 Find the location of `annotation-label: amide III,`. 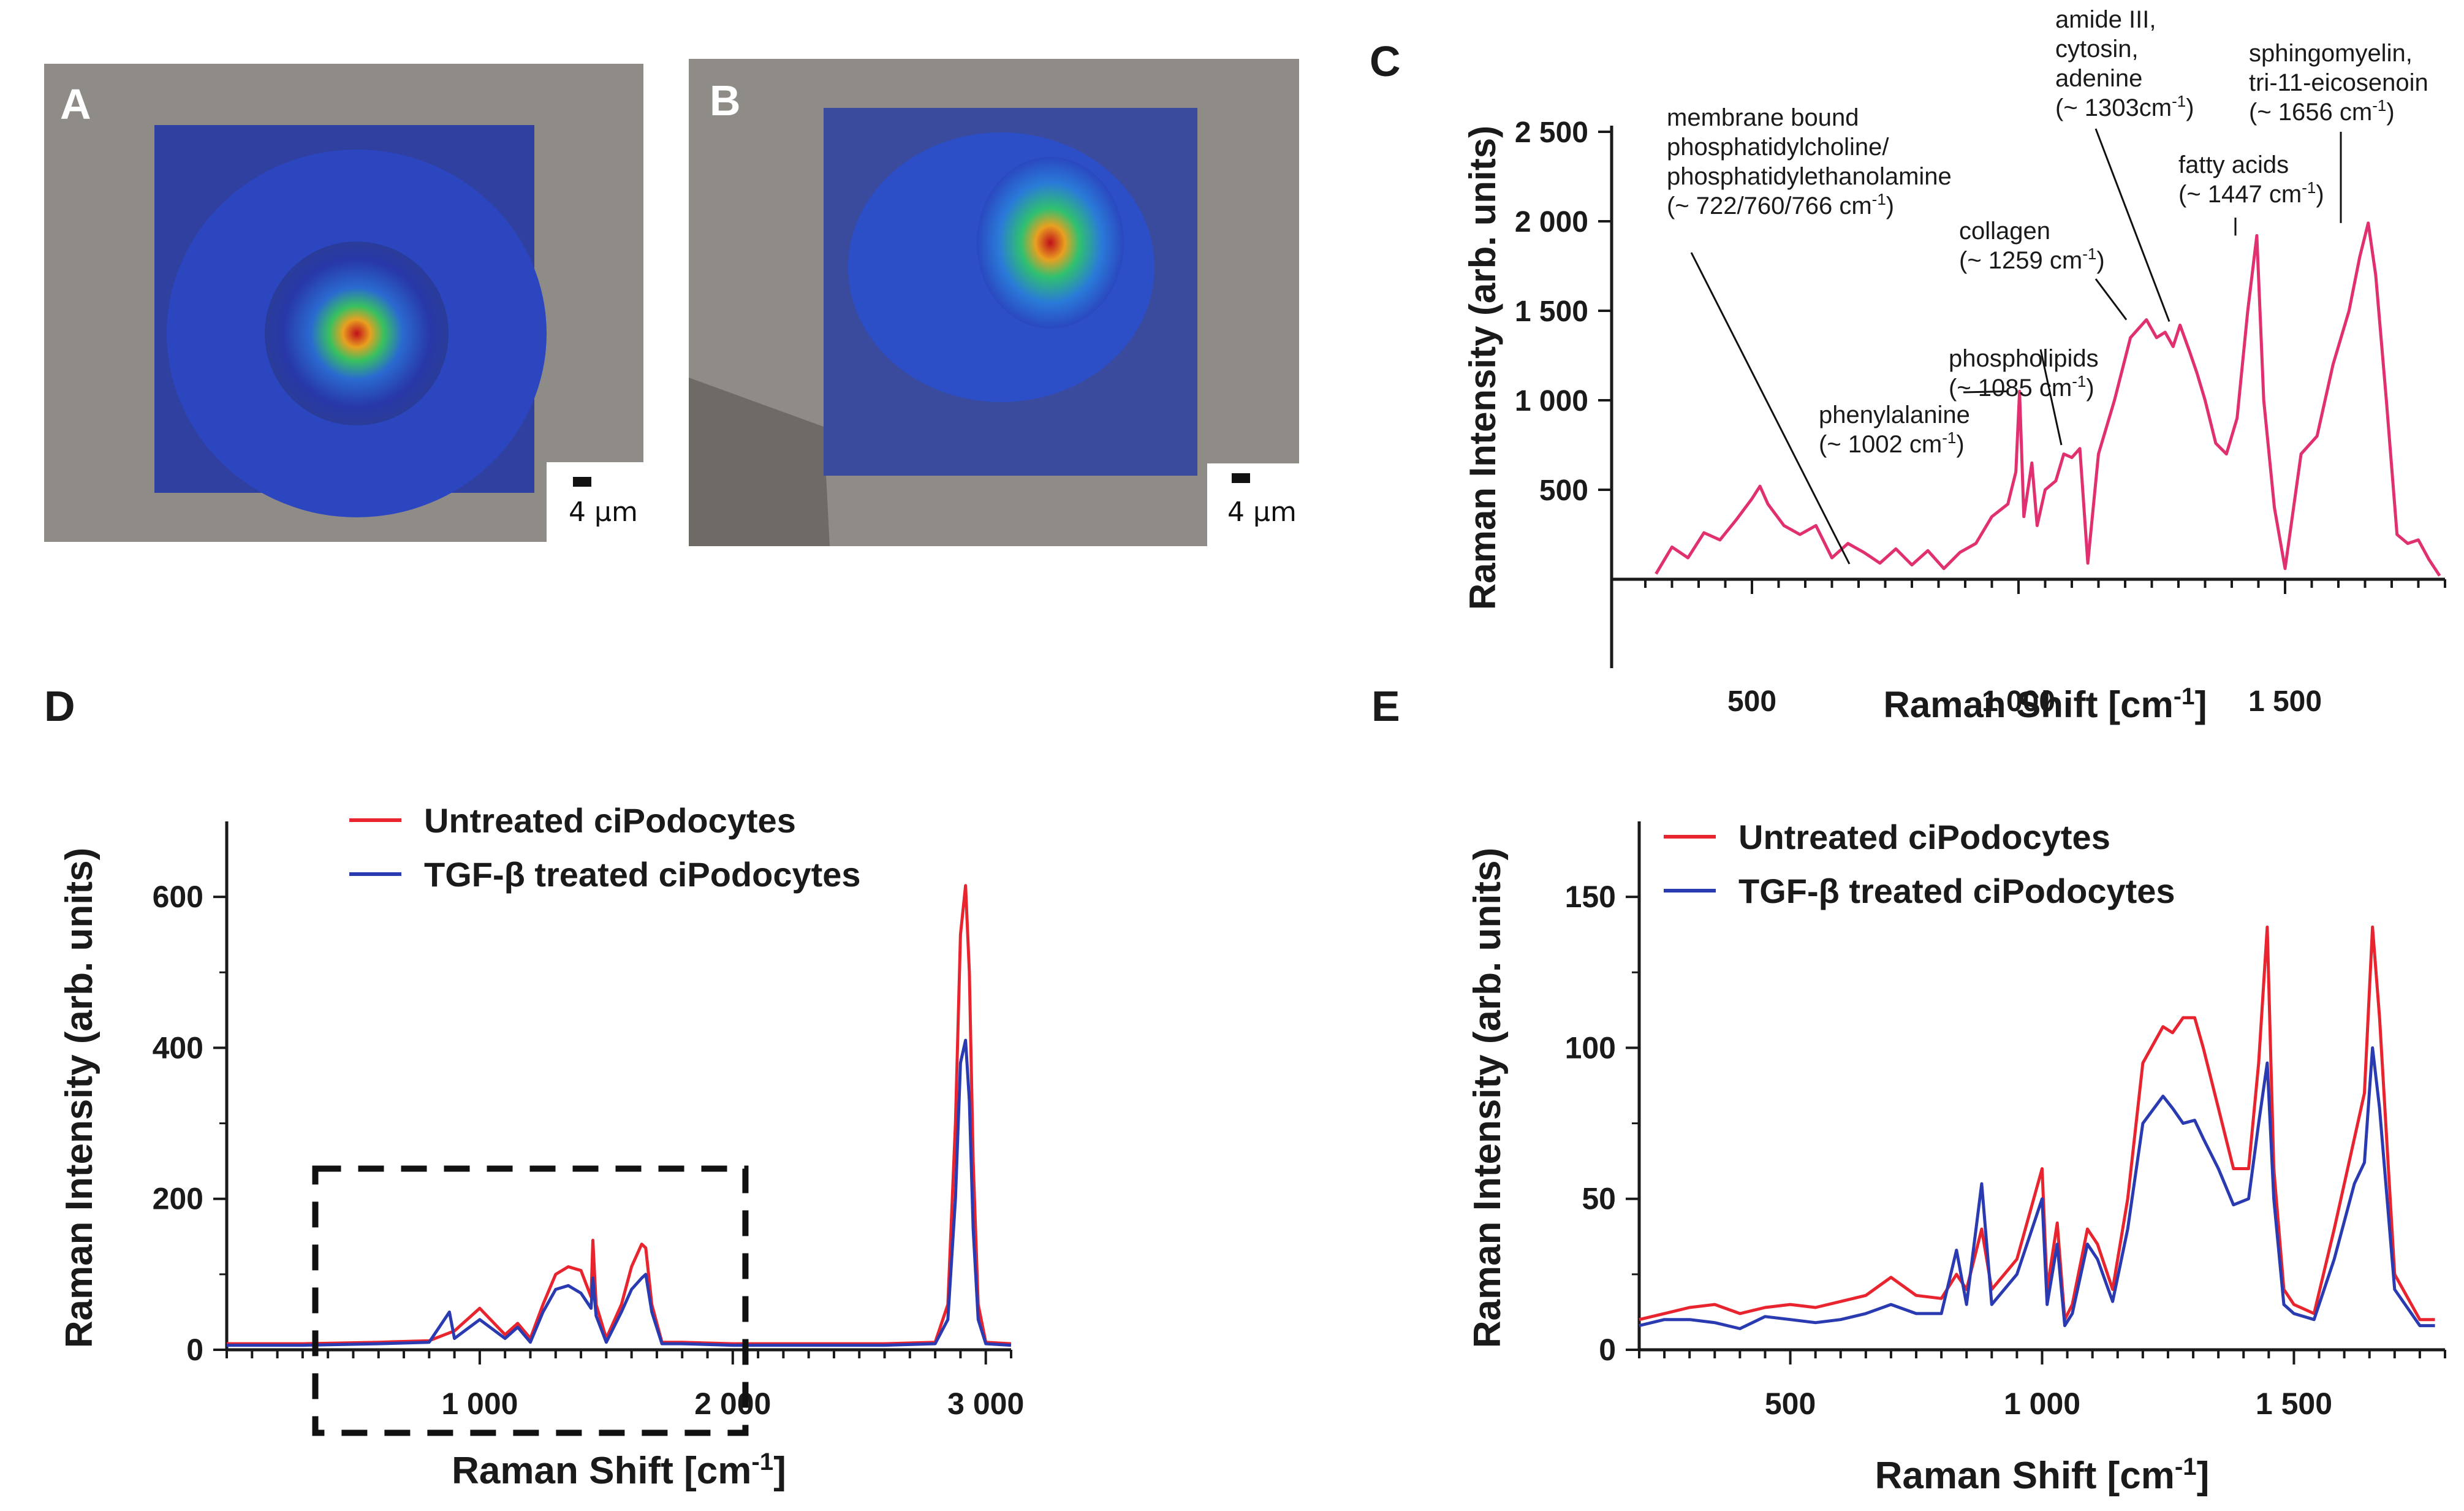

annotation-label: amide III, is located at coordinates (2105, 19).